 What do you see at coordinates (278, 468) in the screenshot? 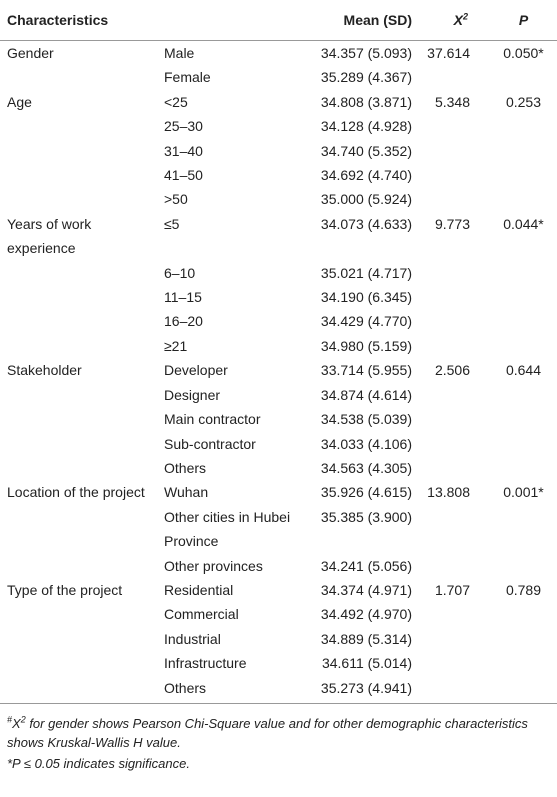
I see `table-row: Others 34.563 (4.305)` at bounding box center [278, 468].